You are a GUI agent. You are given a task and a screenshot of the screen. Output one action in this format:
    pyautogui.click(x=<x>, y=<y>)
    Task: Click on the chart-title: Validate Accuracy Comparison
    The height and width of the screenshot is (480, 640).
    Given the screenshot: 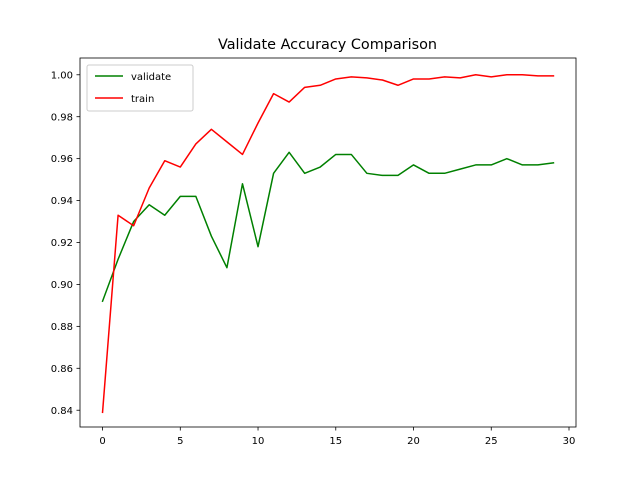 What is the action you would take?
    pyautogui.click(x=327, y=45)
    